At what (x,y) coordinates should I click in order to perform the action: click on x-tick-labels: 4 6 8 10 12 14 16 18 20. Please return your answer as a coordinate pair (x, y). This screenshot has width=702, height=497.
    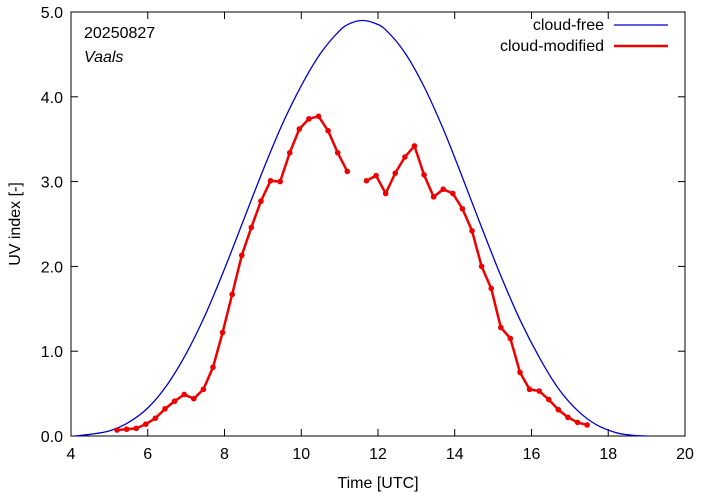
    Looking at the image, I should click on (380, 454).